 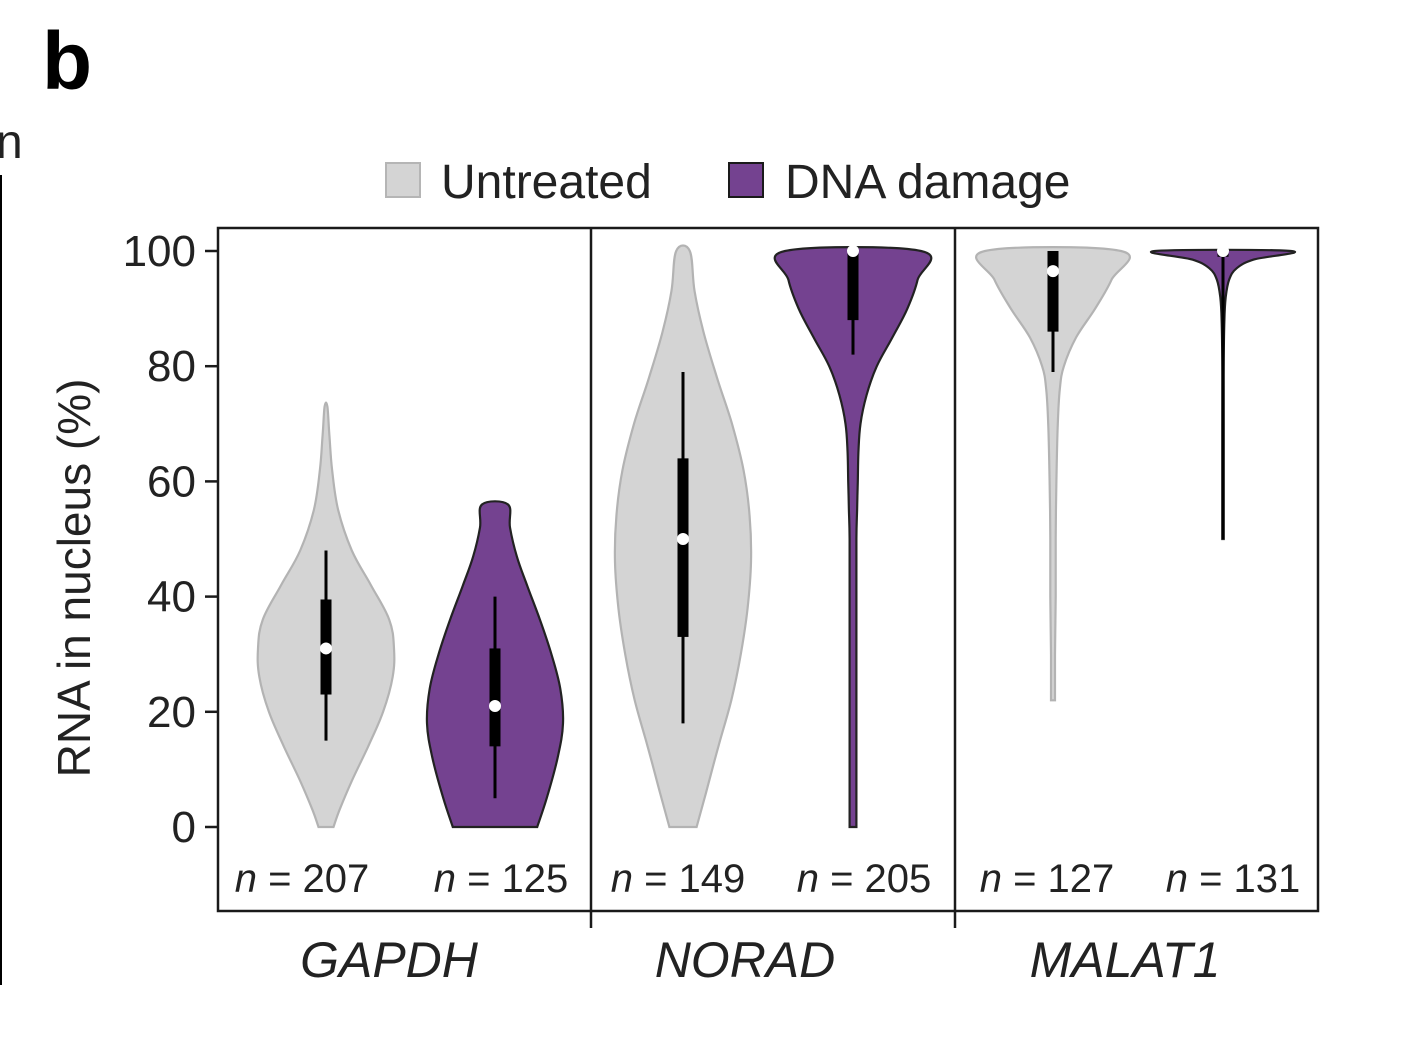 I want to click on gene-label-norad: NORAD, so click(x=745, y=960).